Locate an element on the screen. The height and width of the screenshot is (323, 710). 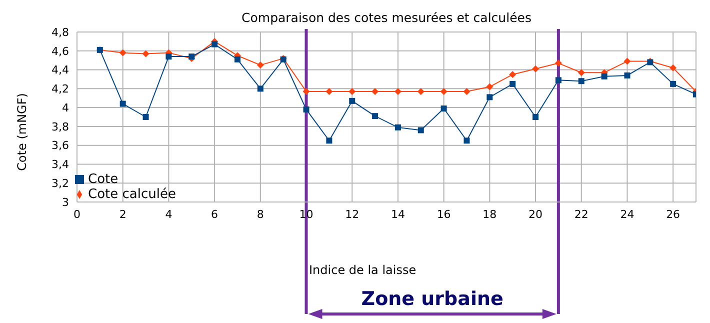
y-tick-label: 3,6 is located at coordinates (60, 145).